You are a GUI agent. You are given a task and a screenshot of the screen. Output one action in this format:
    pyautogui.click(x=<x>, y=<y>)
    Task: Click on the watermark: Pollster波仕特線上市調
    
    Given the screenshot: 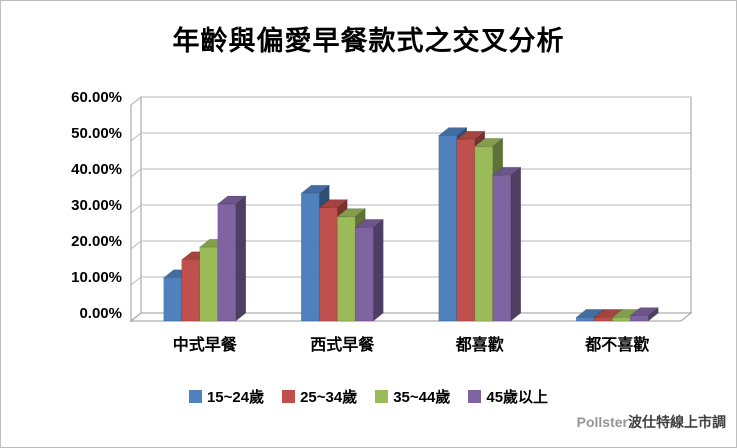 What is the action you would take?
    pyautogui.click(x=651, y=422)
    